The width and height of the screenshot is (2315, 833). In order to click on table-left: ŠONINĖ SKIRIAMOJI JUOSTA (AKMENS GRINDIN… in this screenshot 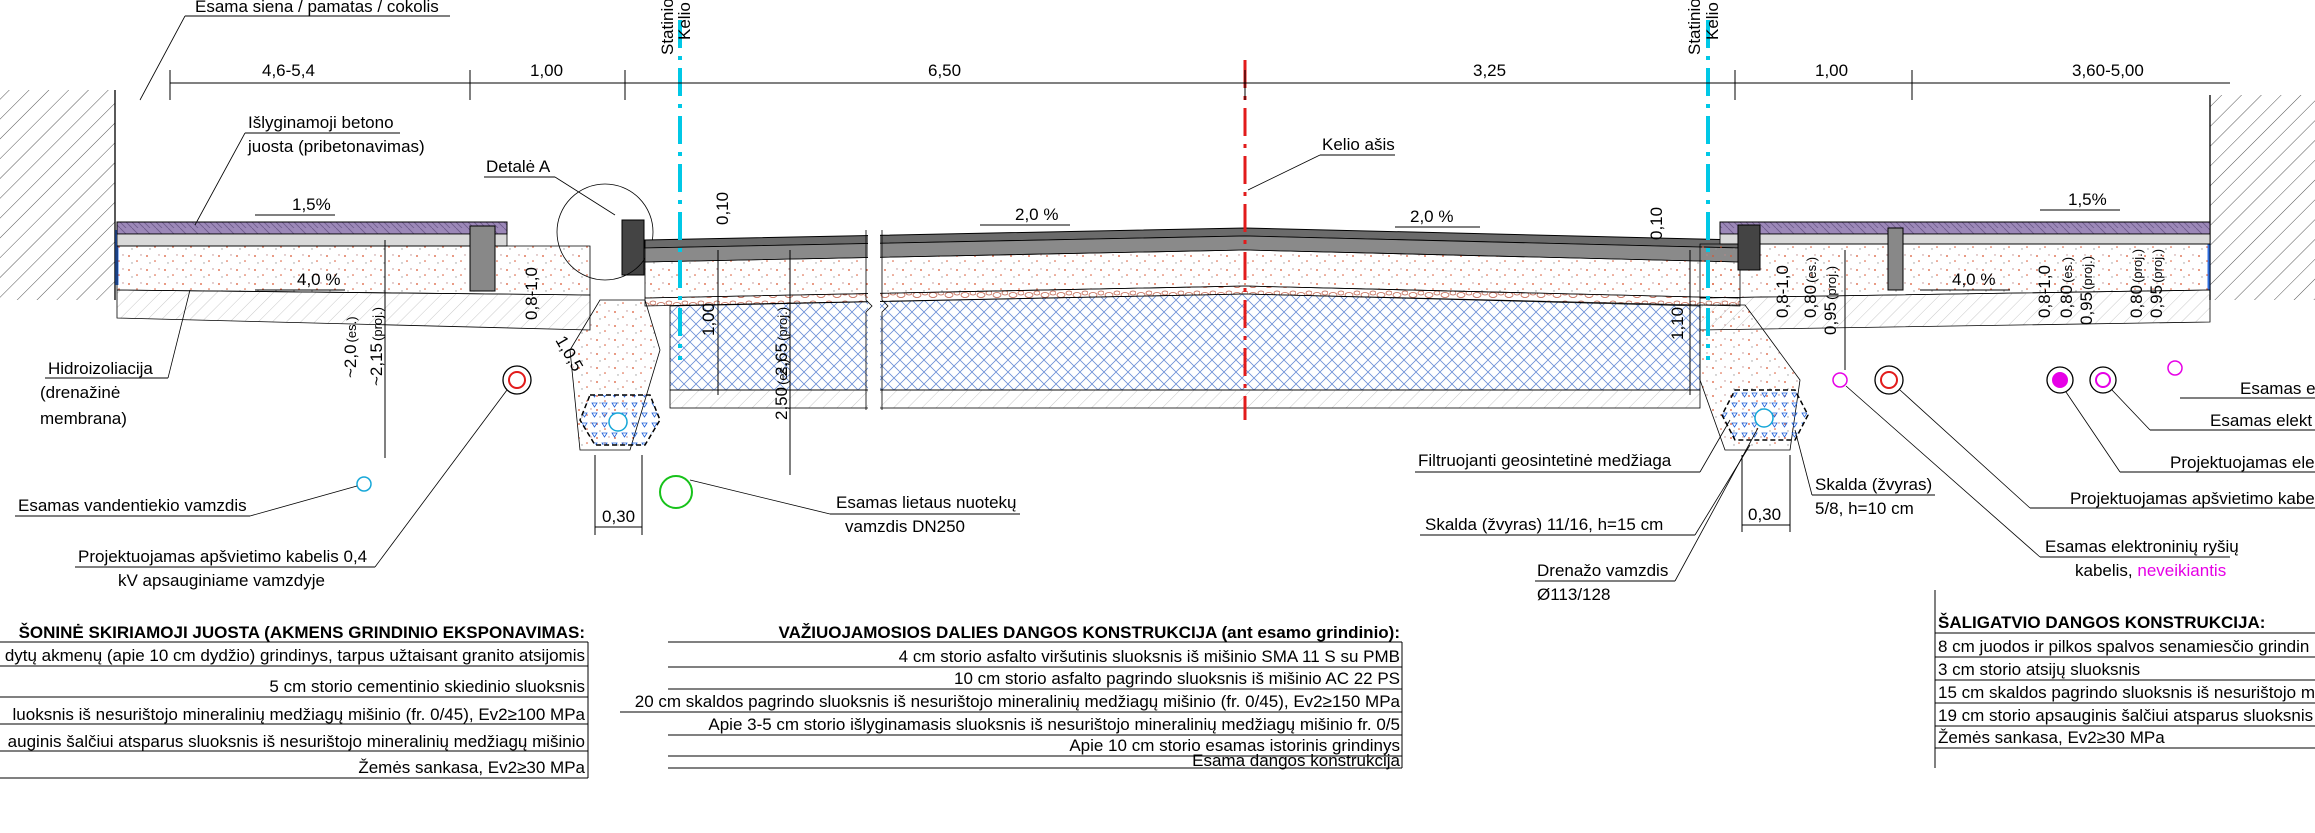, I will do `click(294, 700)`.